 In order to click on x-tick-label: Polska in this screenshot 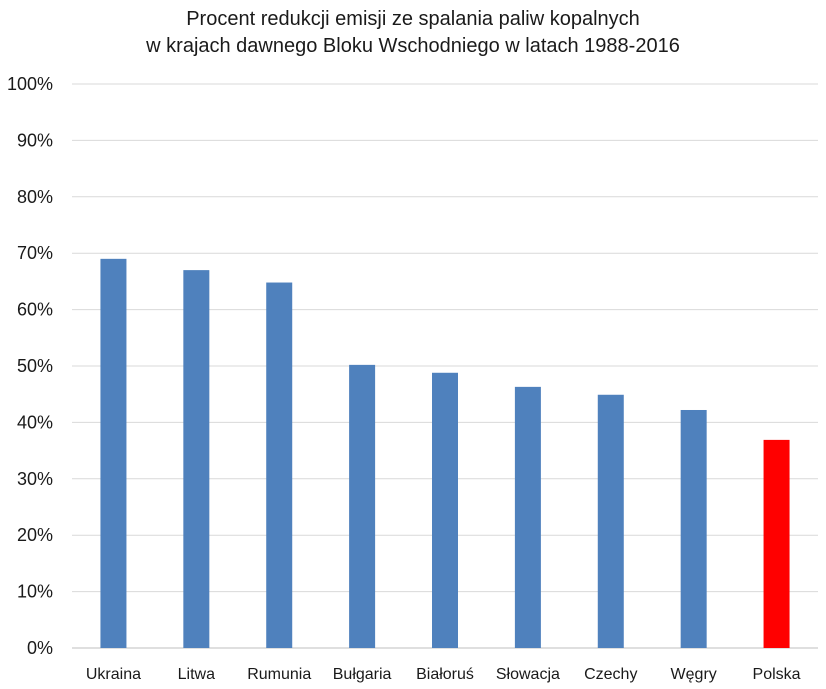, I will do `click(777, 674)`.